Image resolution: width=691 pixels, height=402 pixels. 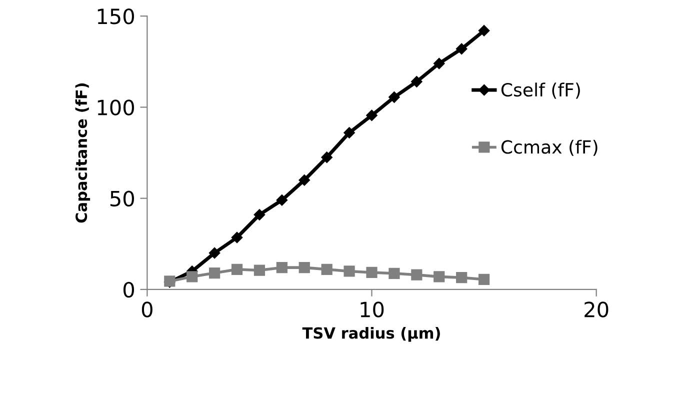 I want to click on y-tick-label: 50, so click(x=122, y=198).